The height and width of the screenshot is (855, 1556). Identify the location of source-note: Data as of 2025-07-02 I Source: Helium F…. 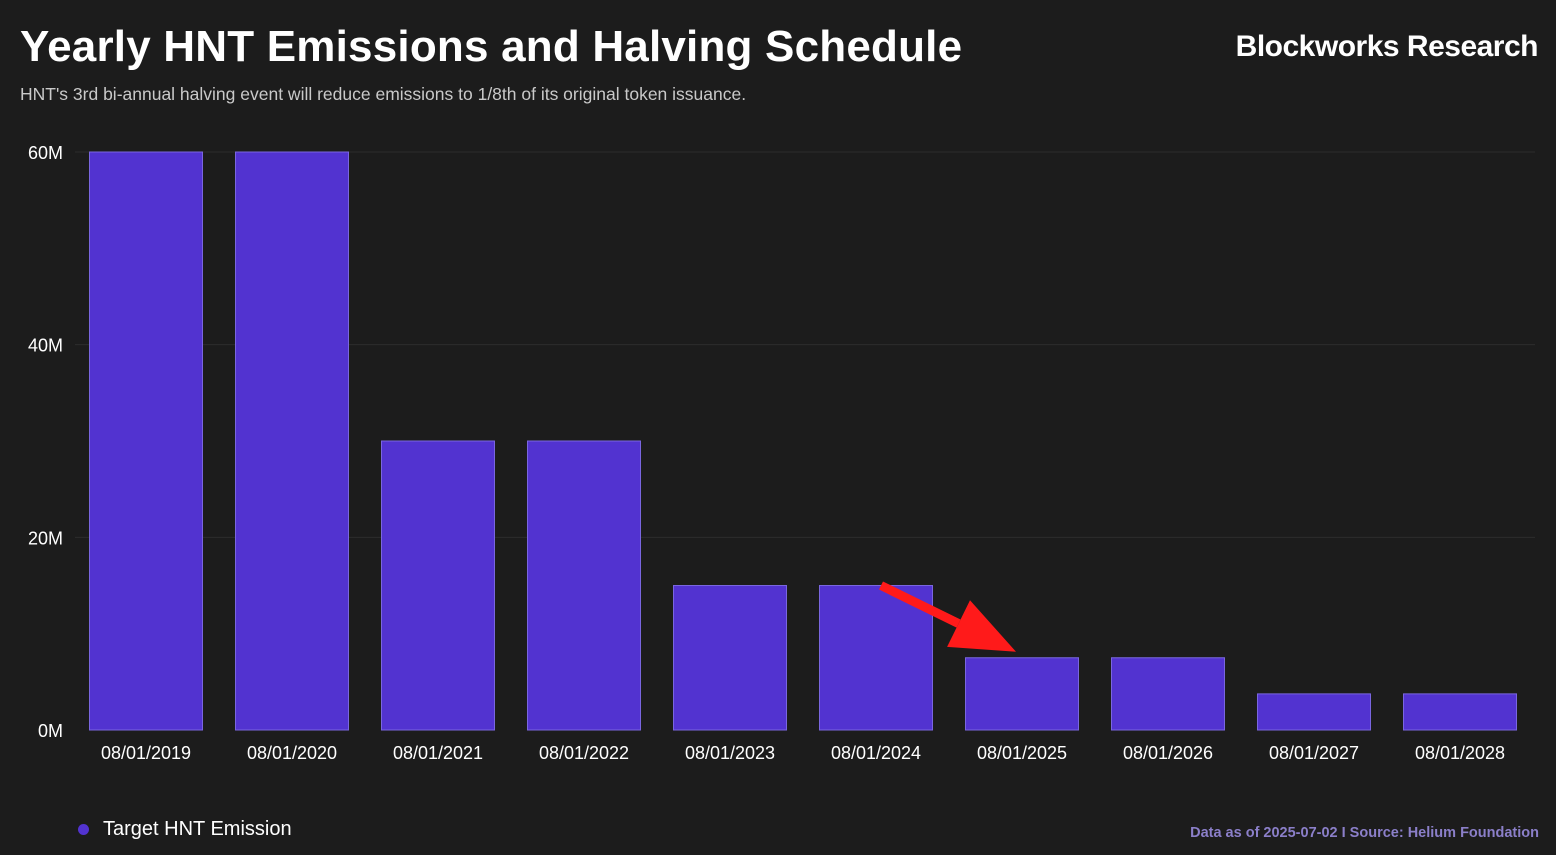
(1364, 833).